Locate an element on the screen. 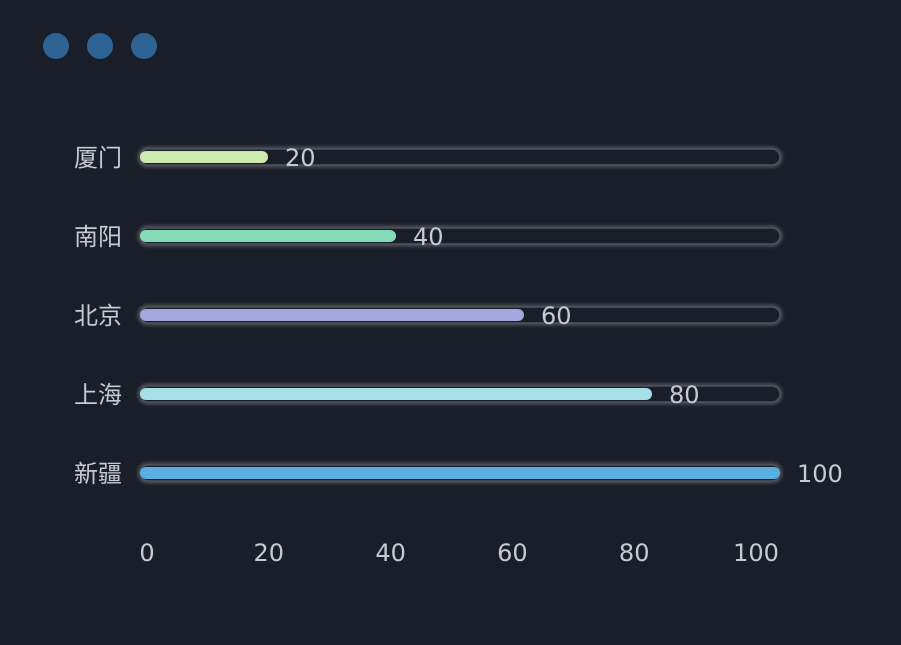  data-label: 60 is located at coordinates (556, 316).